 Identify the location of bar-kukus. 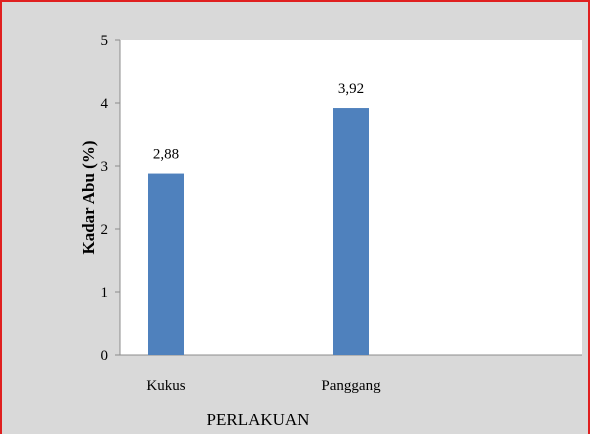
(166, 264).